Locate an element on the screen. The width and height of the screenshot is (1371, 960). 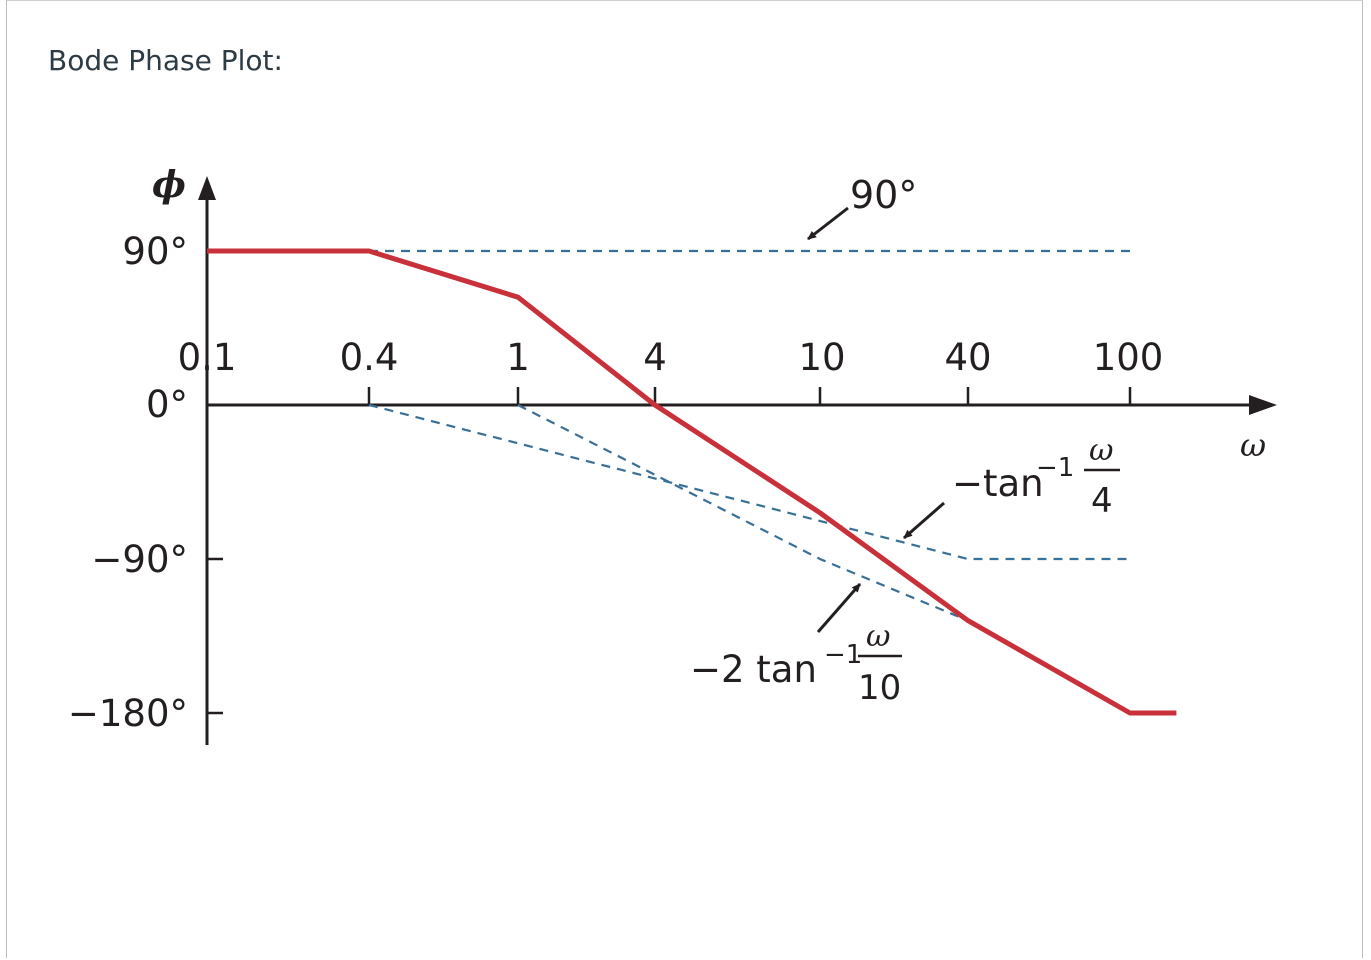
y-tick-label-0: 90° is located at coordinates (155, 251).